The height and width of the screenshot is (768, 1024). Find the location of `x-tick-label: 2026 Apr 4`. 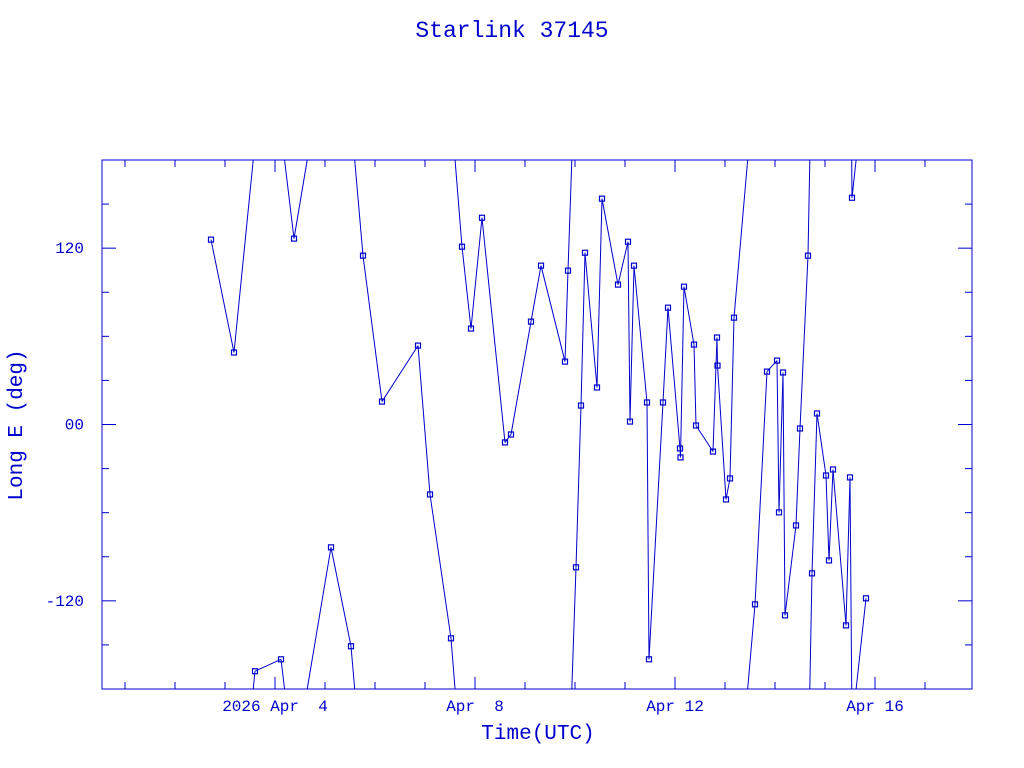

x-tick-label: 2026 Apr 4 is located at coordinates (275, 707).